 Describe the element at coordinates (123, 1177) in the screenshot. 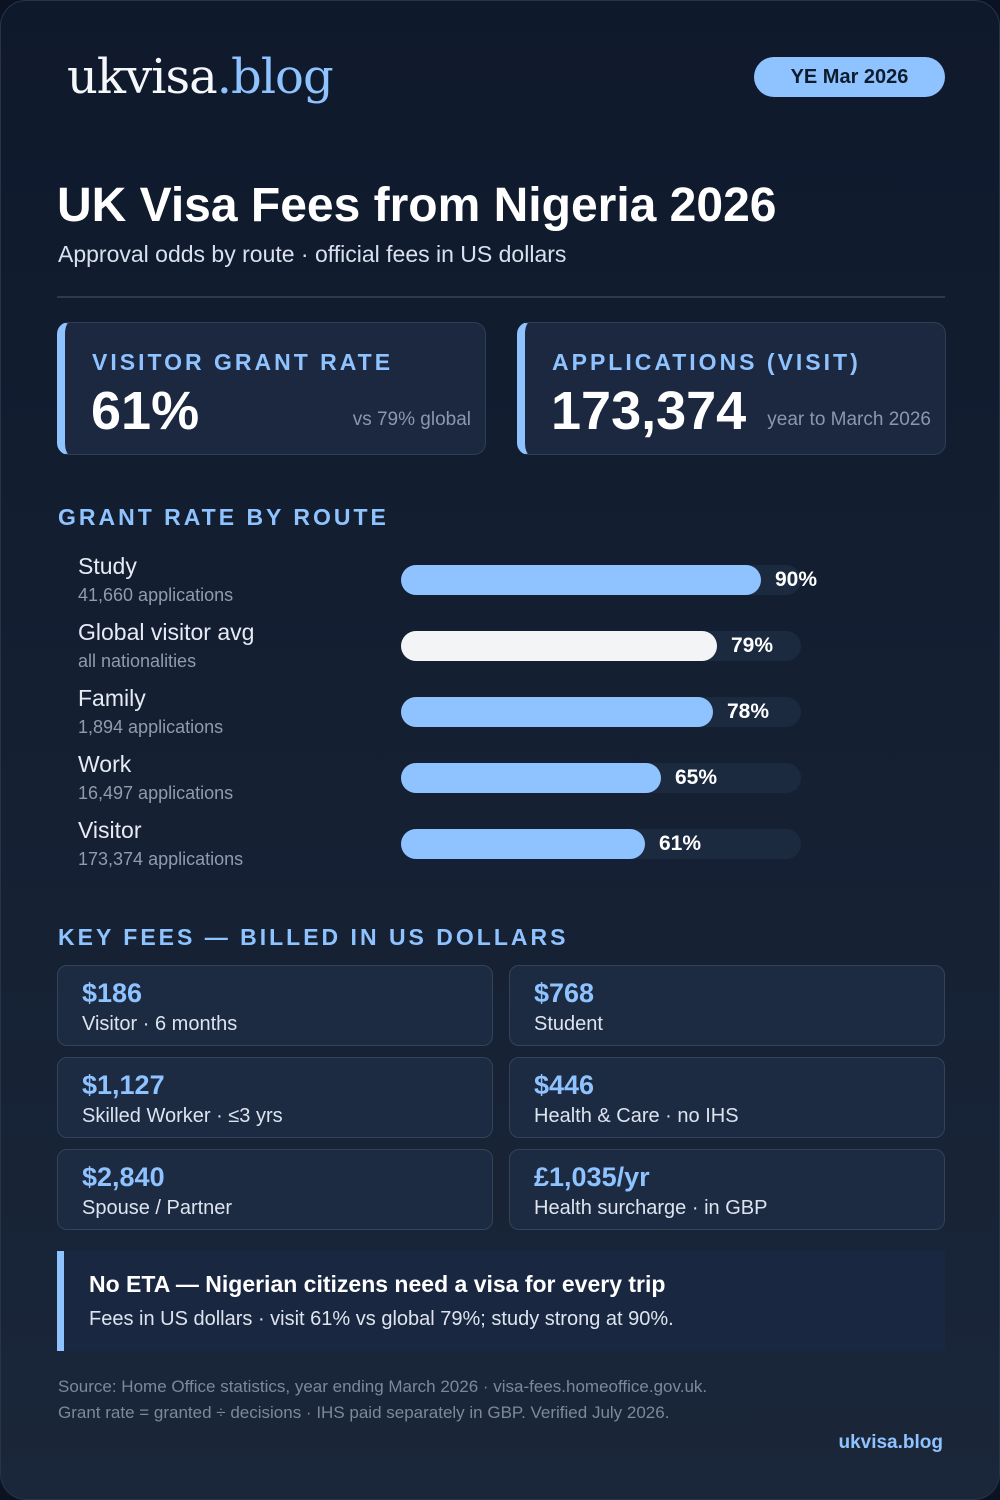

I see `fee-amount: $2,840` at that location.